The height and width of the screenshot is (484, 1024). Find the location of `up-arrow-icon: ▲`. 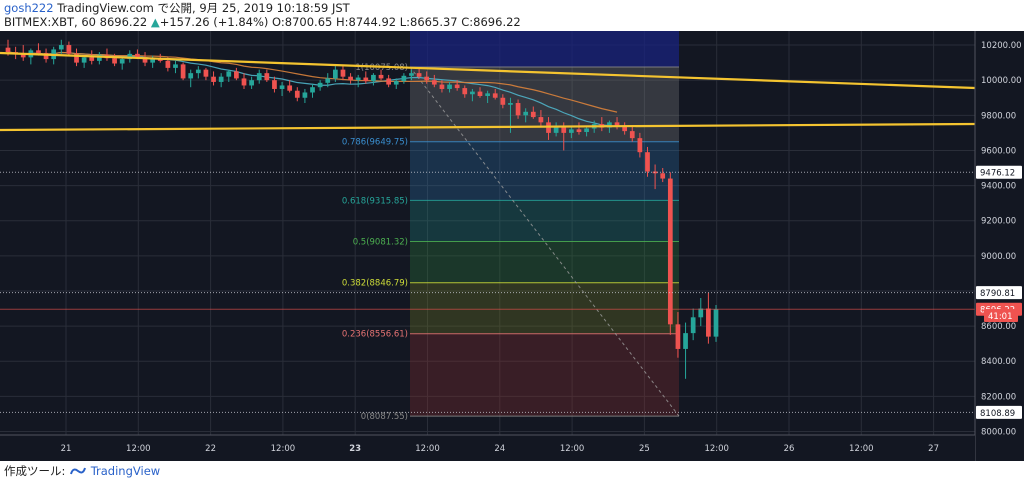

up-arrow-icon: ▲ is located at coordinates (155, 22).